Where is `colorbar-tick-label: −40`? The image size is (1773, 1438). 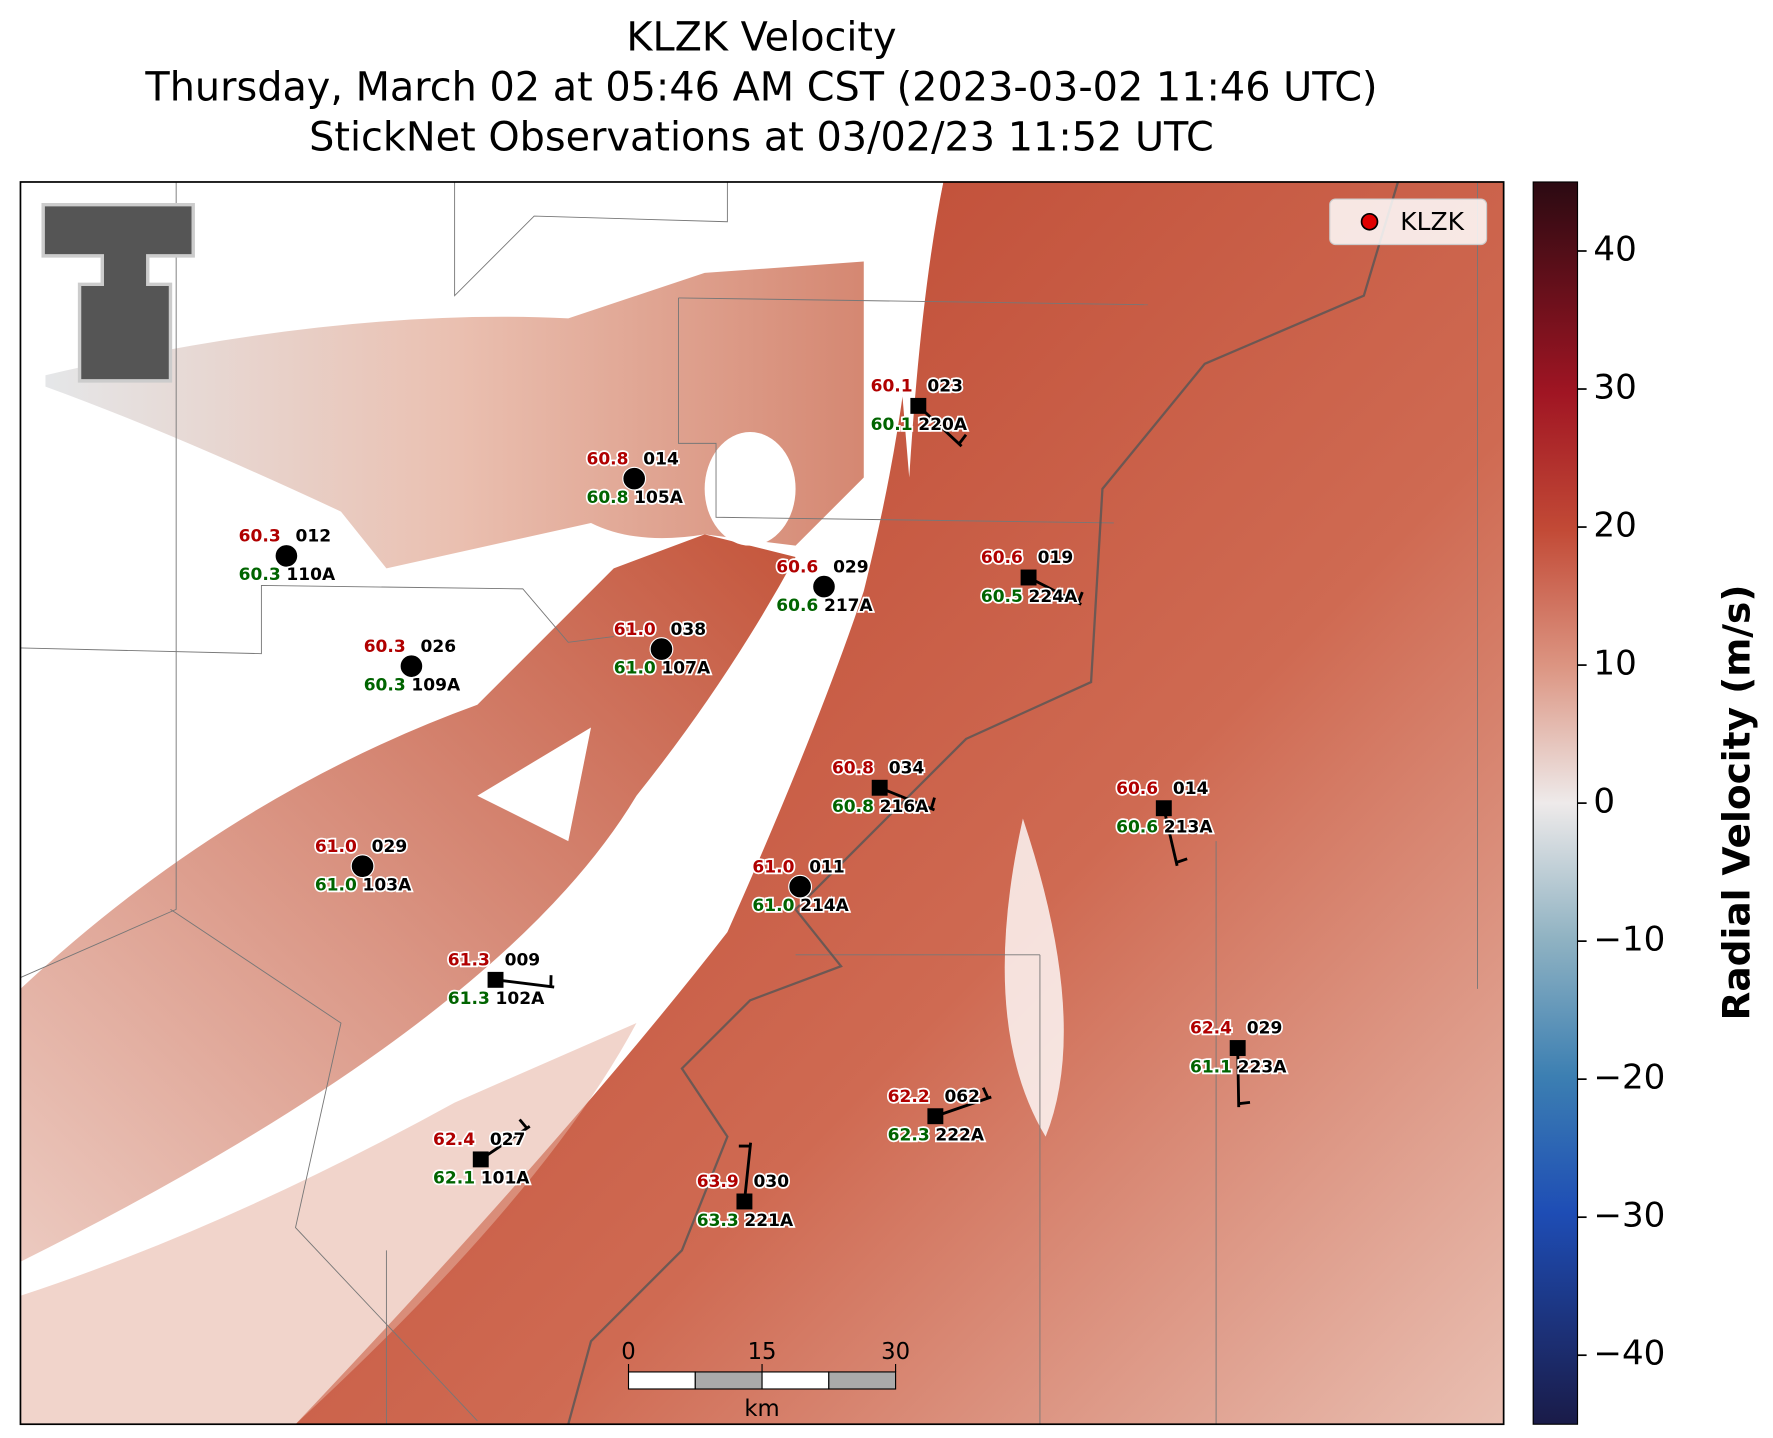 colorbar-tick-label: −40 is located at coordinates (1629, 1354).